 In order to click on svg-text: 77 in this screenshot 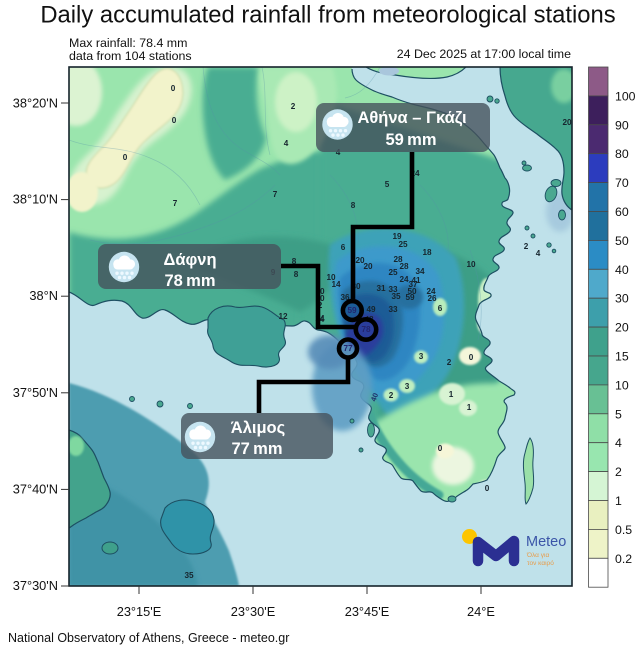, I will do `click(348, 348)`.